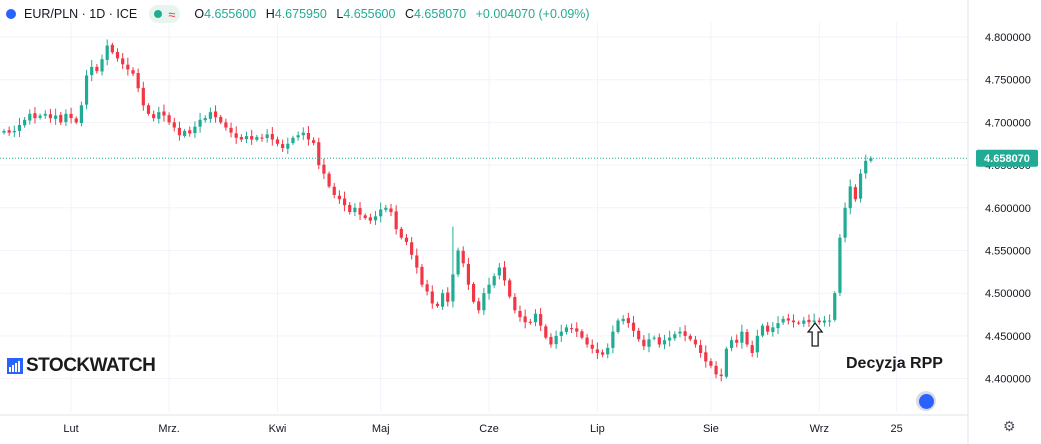  I want to click on high-label: H, so click(270, 14).